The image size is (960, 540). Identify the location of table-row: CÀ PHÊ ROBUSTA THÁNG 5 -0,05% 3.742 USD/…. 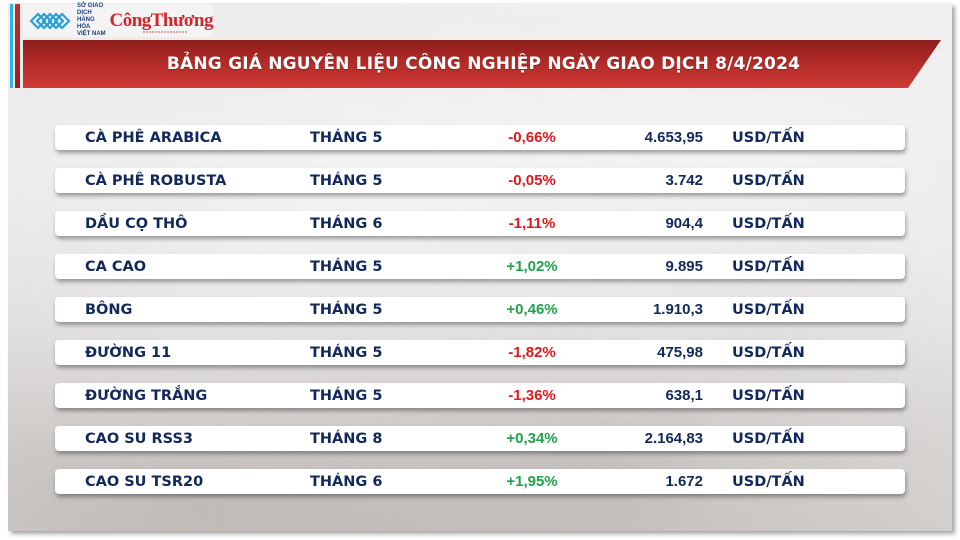
(480, 180).